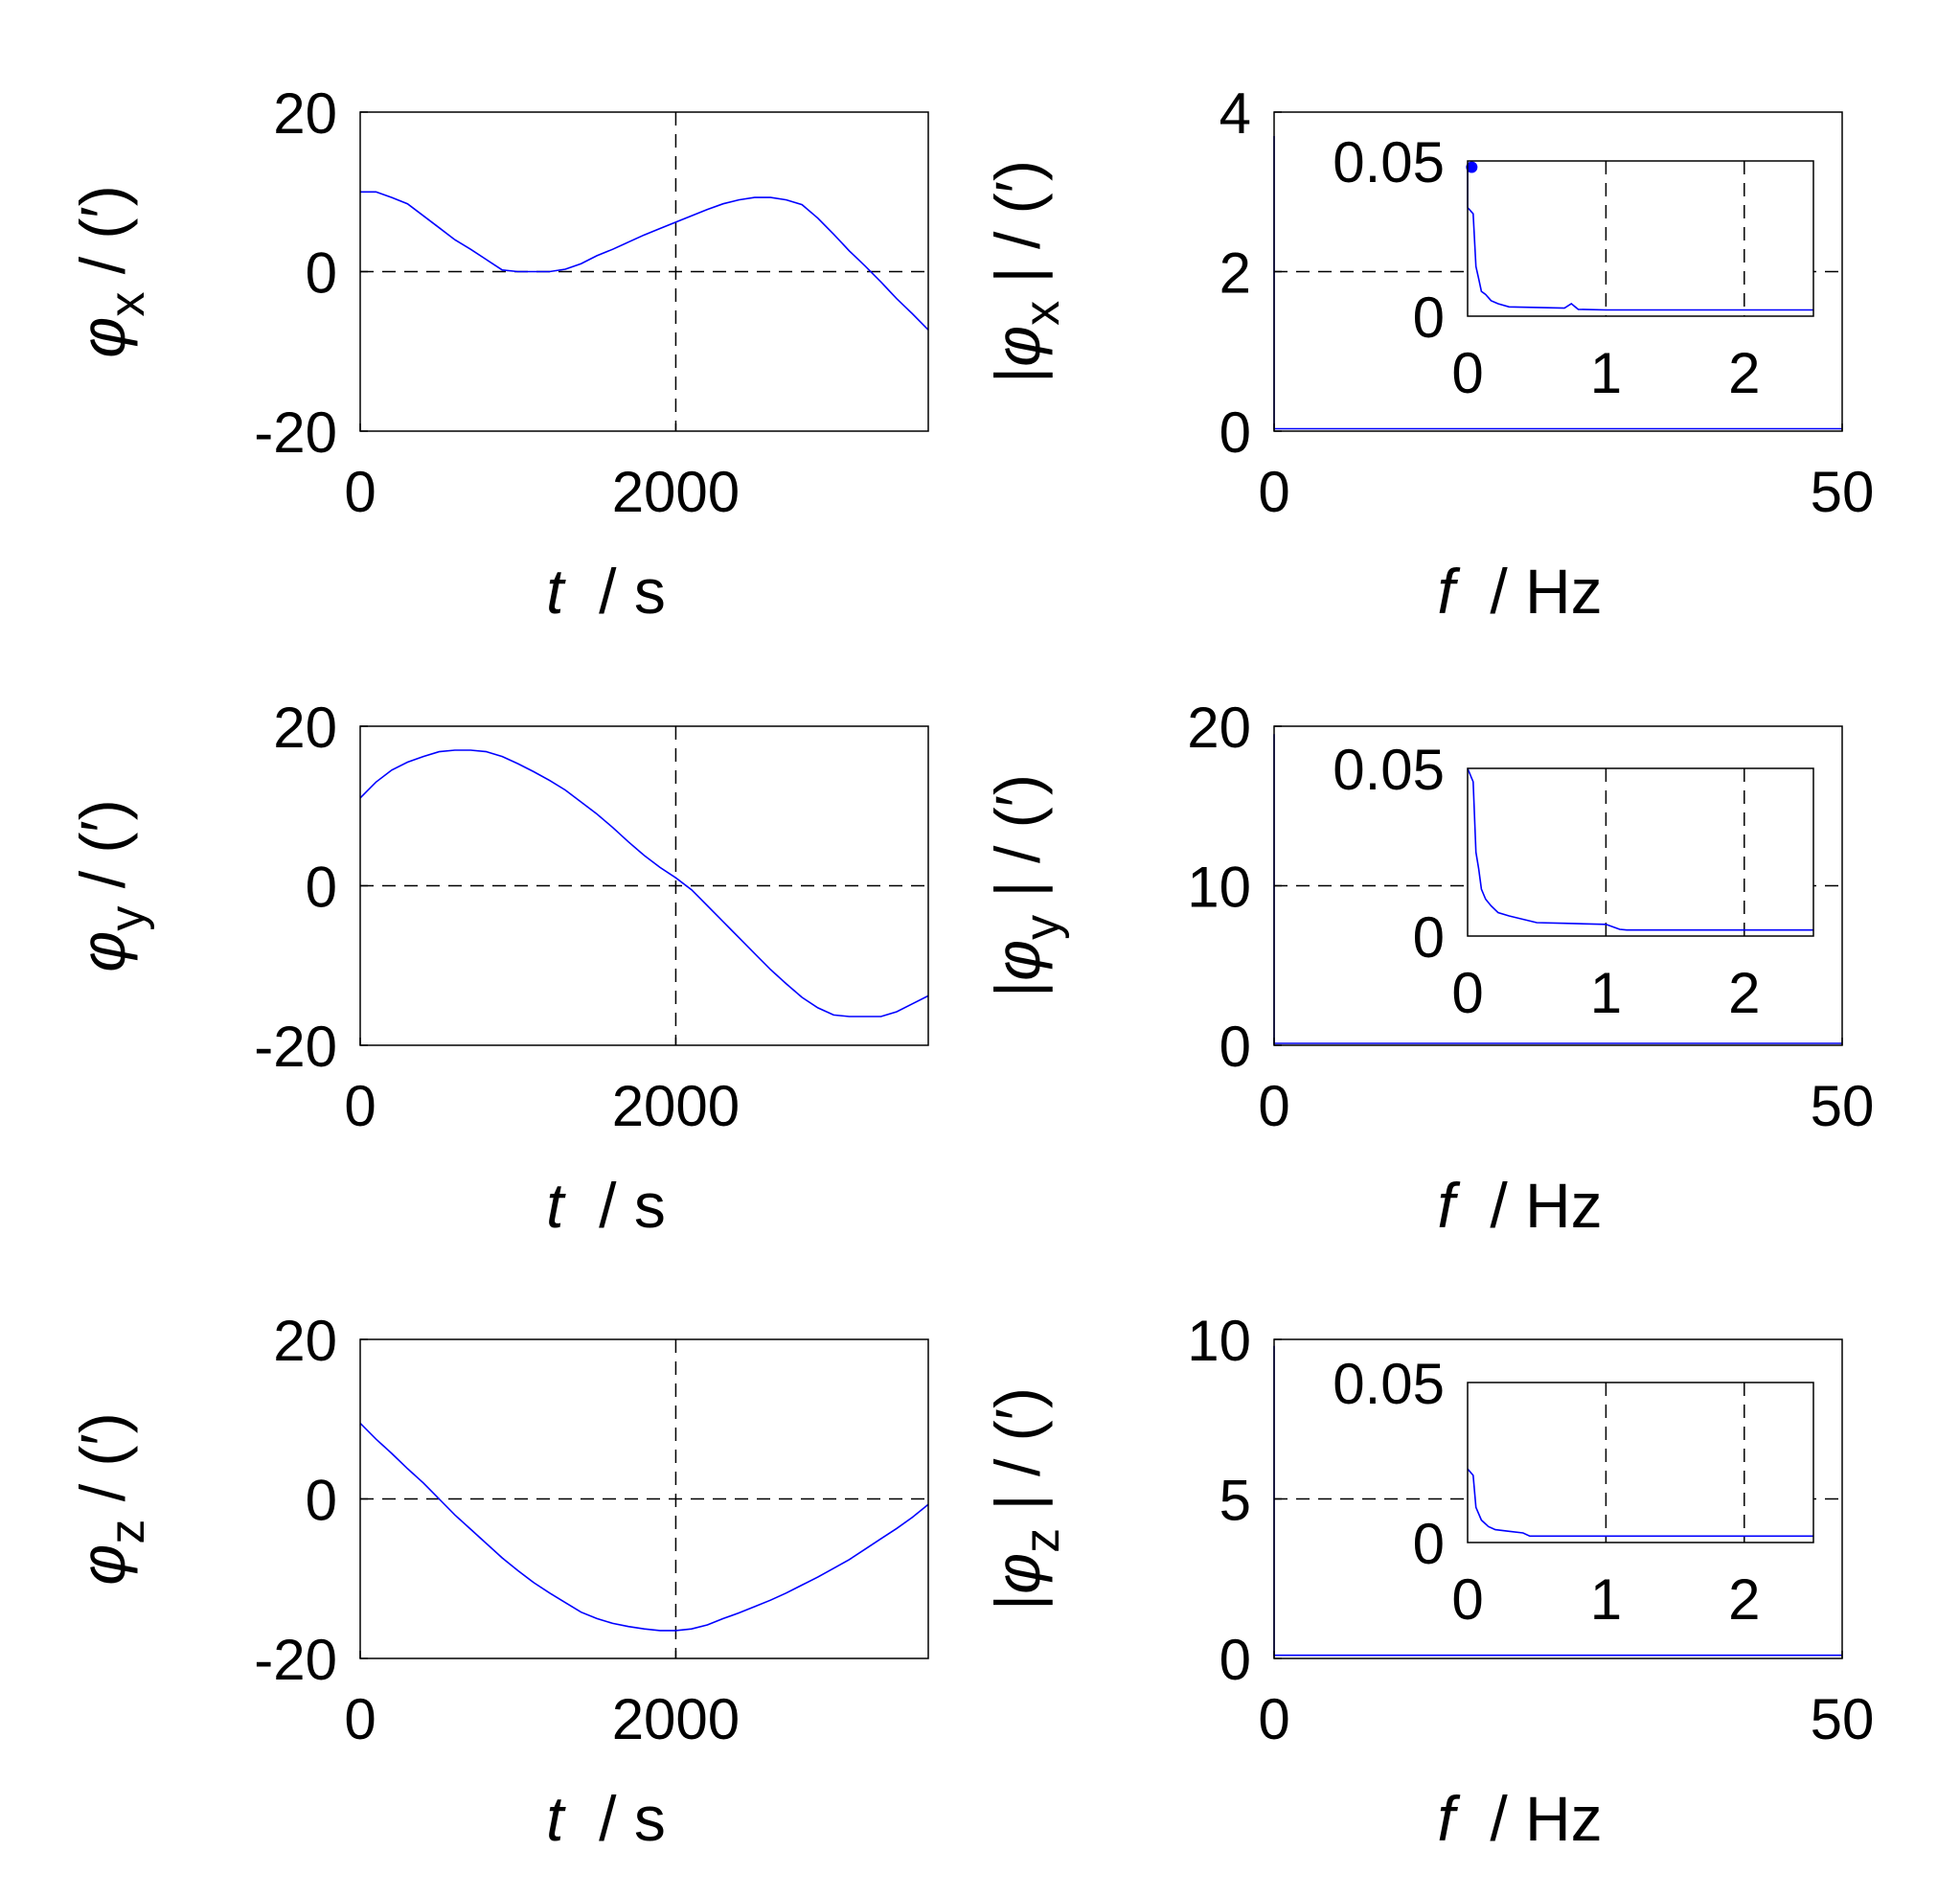 This screenshot has width=1960, height=1897. I want to click on y-axis-label: |φy | / (′), so click(1026, 885).